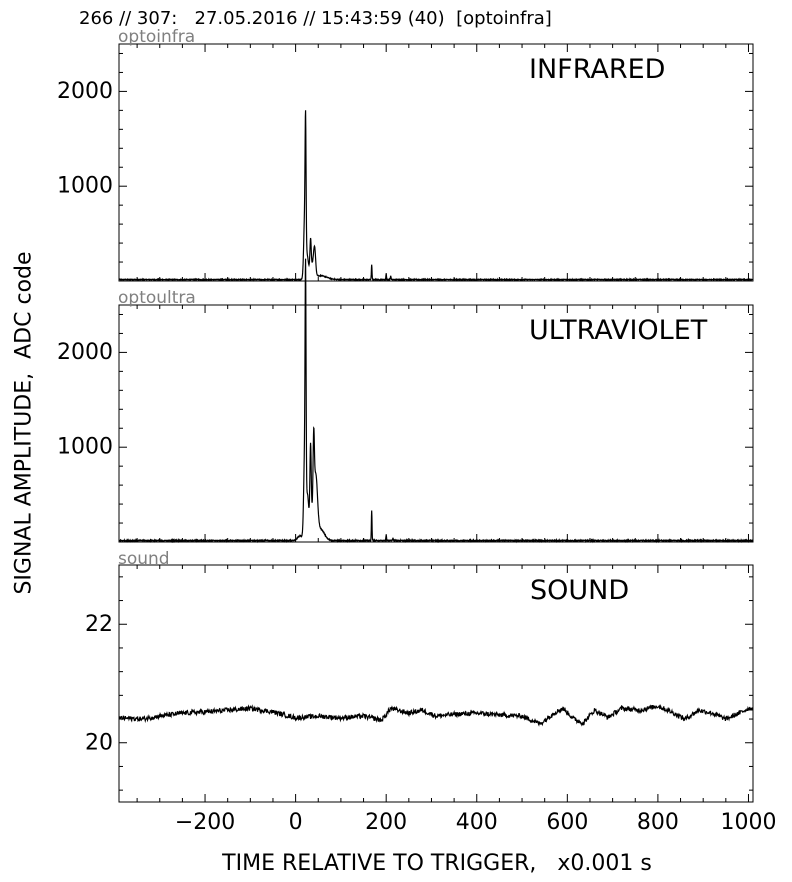  What do you see at coordinates (437, 863) in the screenshot?
I see `x-axis-label: TIME RELATIVE TO TRIGGER, x0.001 s` at bounding box center [437, 863].